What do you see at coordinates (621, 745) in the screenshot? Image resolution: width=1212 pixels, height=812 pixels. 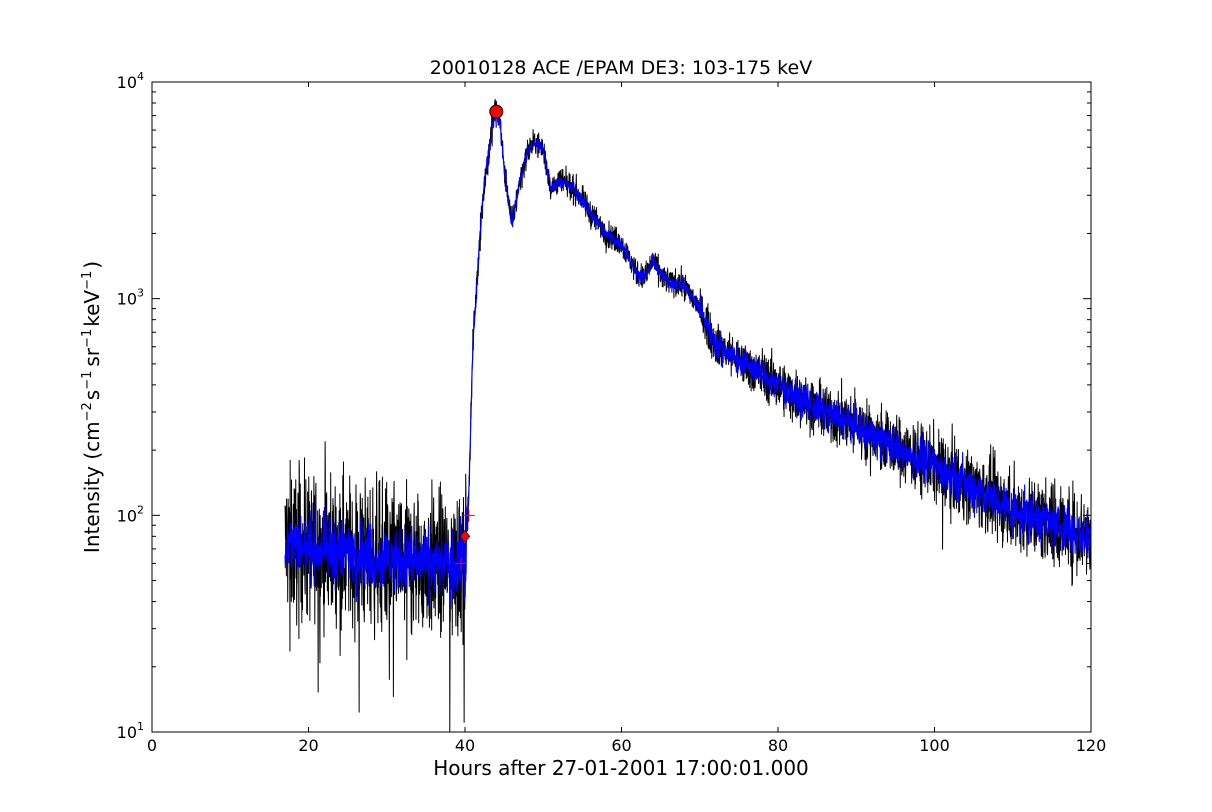 I see `x-tick-label: 60` at bounding box center [621, 745].